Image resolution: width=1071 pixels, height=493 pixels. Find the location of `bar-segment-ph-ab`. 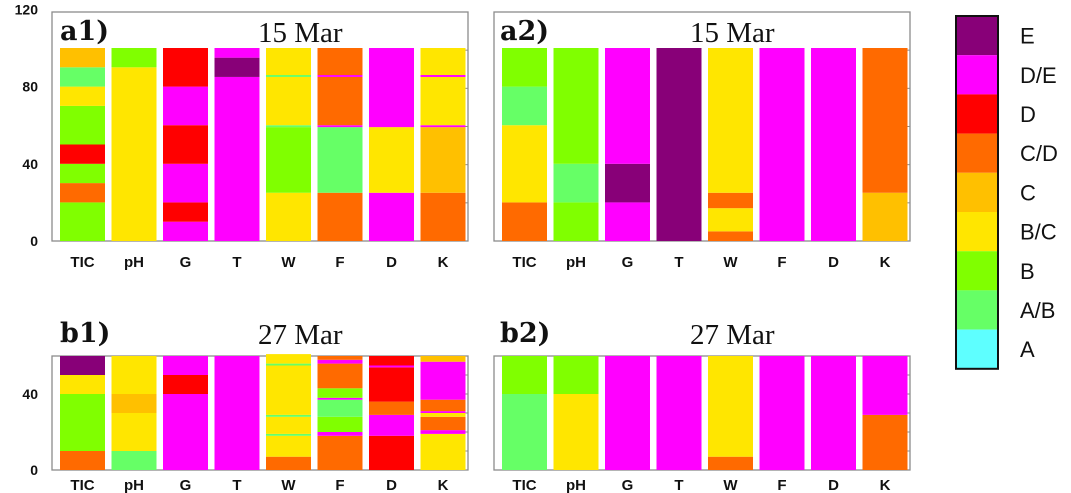

bar-segment-ph-ab is located at coordinates (576, 183).